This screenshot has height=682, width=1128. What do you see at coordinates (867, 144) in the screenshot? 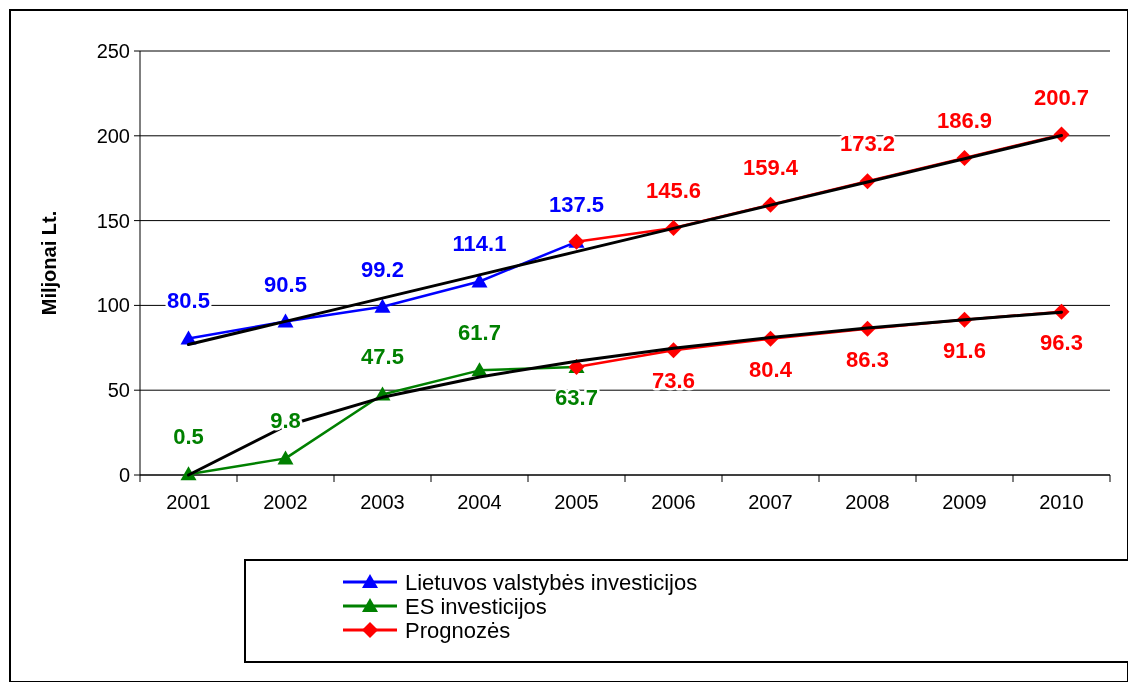
I see `data-label: 173.2` at bounding box center [867, 144].